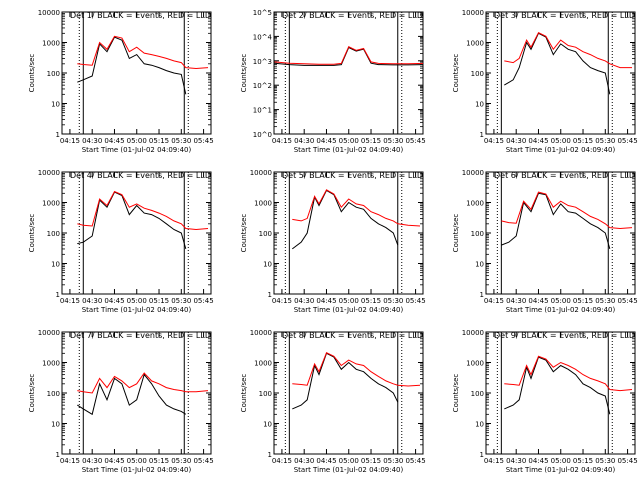 The height and width of the screenshot is (480, 640). Describe the element at coordinates (262, 111) in the screenshot. I see `y-tick-label: 10^1` at that location.